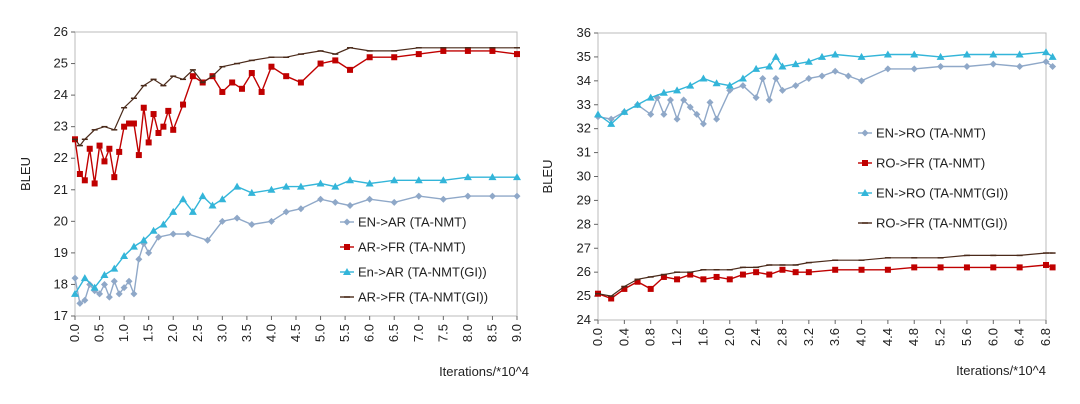 The width and height of the screenshot is (1080, 404). Describe the element at coordinates (584, 199) in the screenshot. I see `y-tick-label: 29` at that location.